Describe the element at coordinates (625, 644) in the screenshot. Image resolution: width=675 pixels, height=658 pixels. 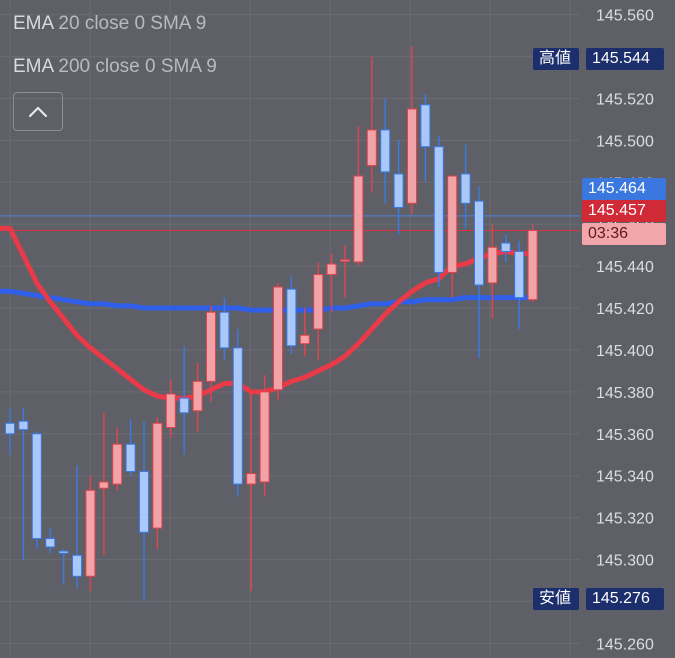
I see `y-axis-tick-label: 145.260` at that location.